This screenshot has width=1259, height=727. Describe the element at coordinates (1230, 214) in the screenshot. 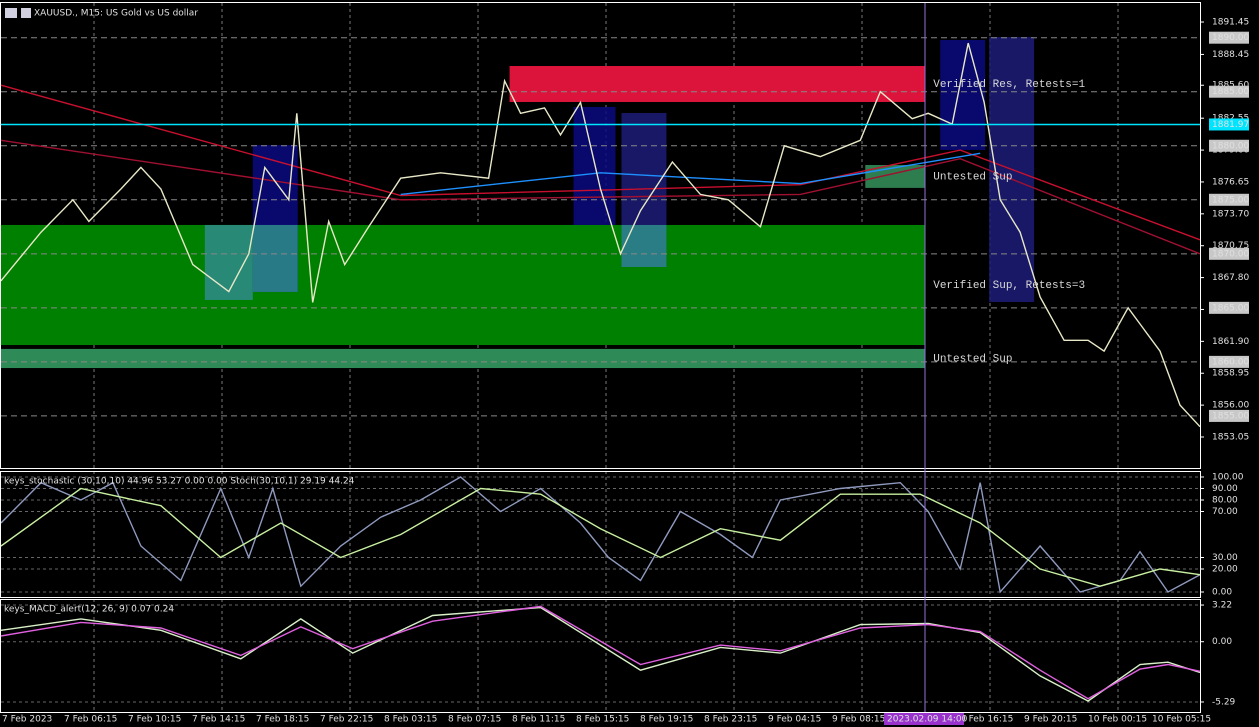

I see `y-tick-label: 1873.70` at that location.